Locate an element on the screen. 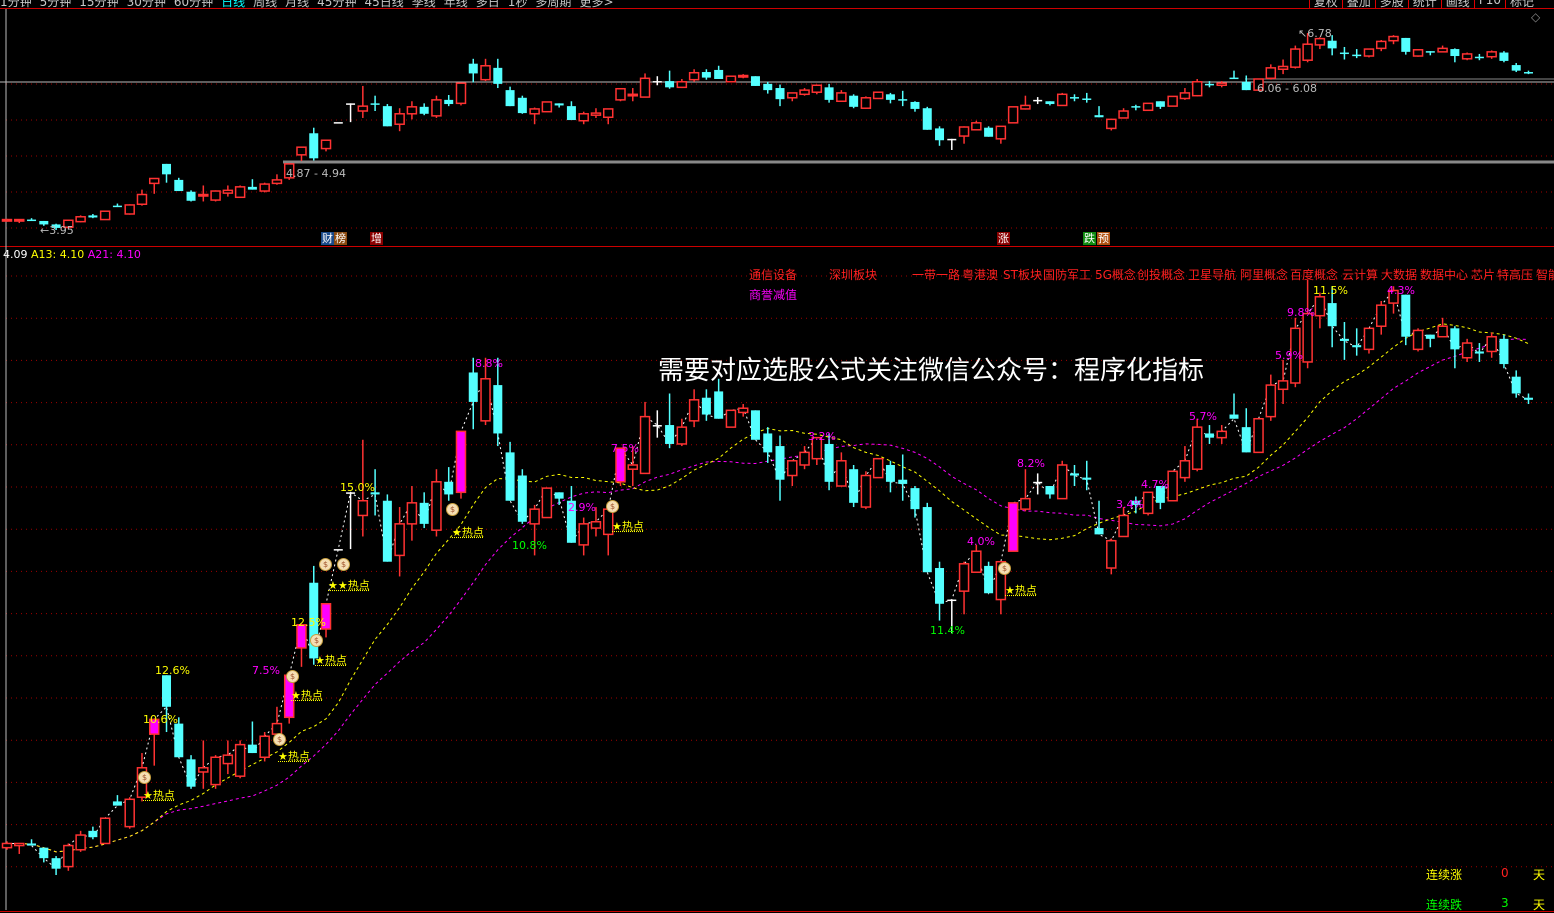 The height and width of the screenshot is (913, 1554). period-tab: 多周期 is located at coordinates (553, 4).